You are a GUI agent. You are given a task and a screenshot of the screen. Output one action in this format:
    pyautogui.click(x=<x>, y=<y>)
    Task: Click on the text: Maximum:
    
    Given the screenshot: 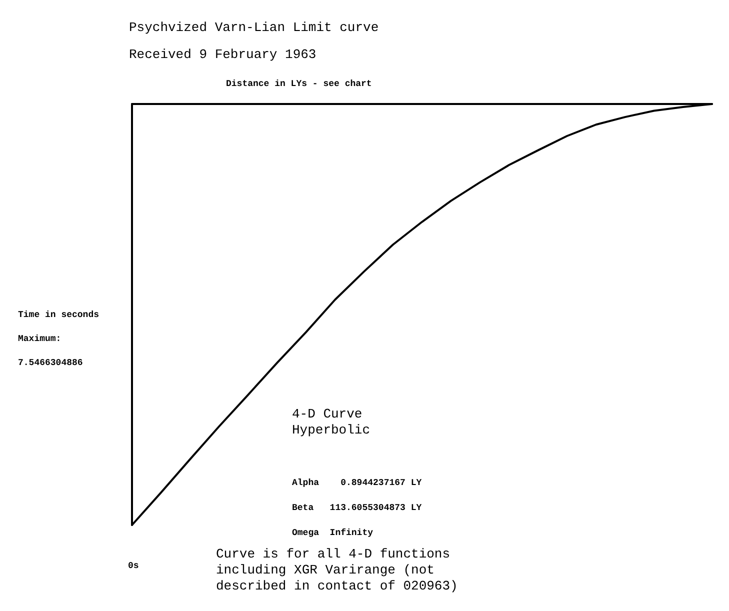 What is the action you would take?
    pyautogui.click(x=40, y=339)
    